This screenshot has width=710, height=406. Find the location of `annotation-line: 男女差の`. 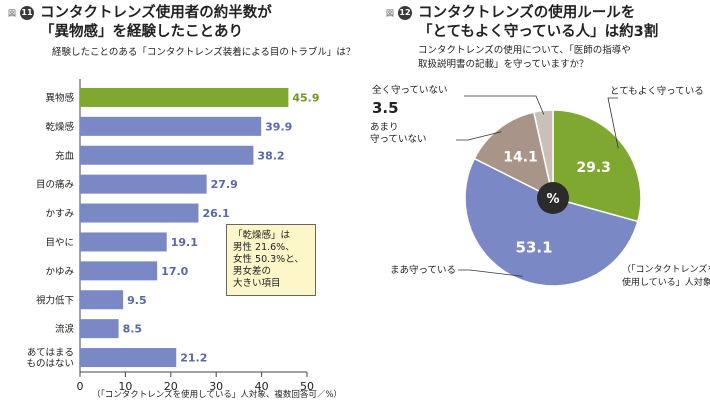

annotation-line: 男女差の is located at coordinates (252, 271).